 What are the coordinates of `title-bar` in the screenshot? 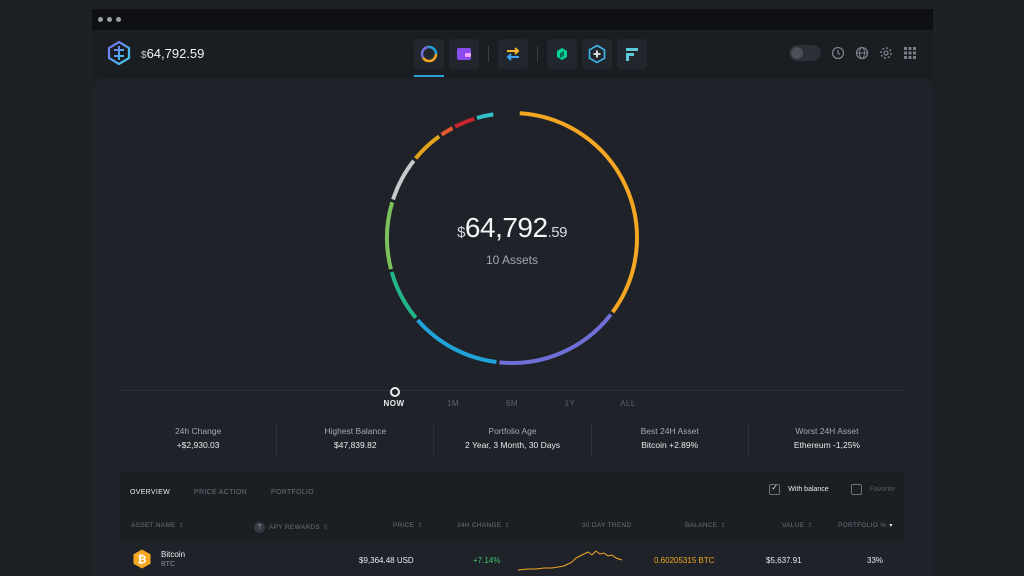 It's located at (512, 19).